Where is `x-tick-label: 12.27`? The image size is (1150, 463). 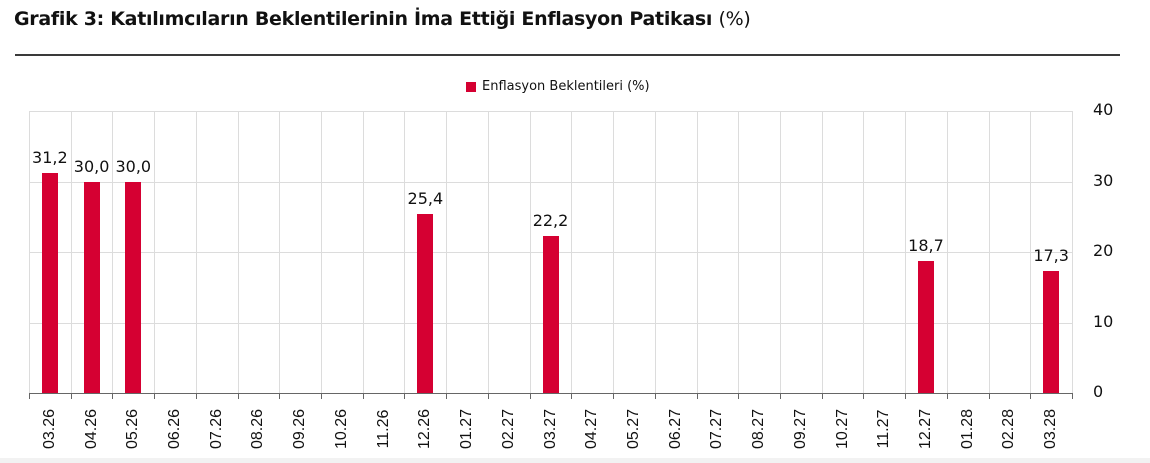
x-tick-label: 12.27 is located at coordinates (925, 429).